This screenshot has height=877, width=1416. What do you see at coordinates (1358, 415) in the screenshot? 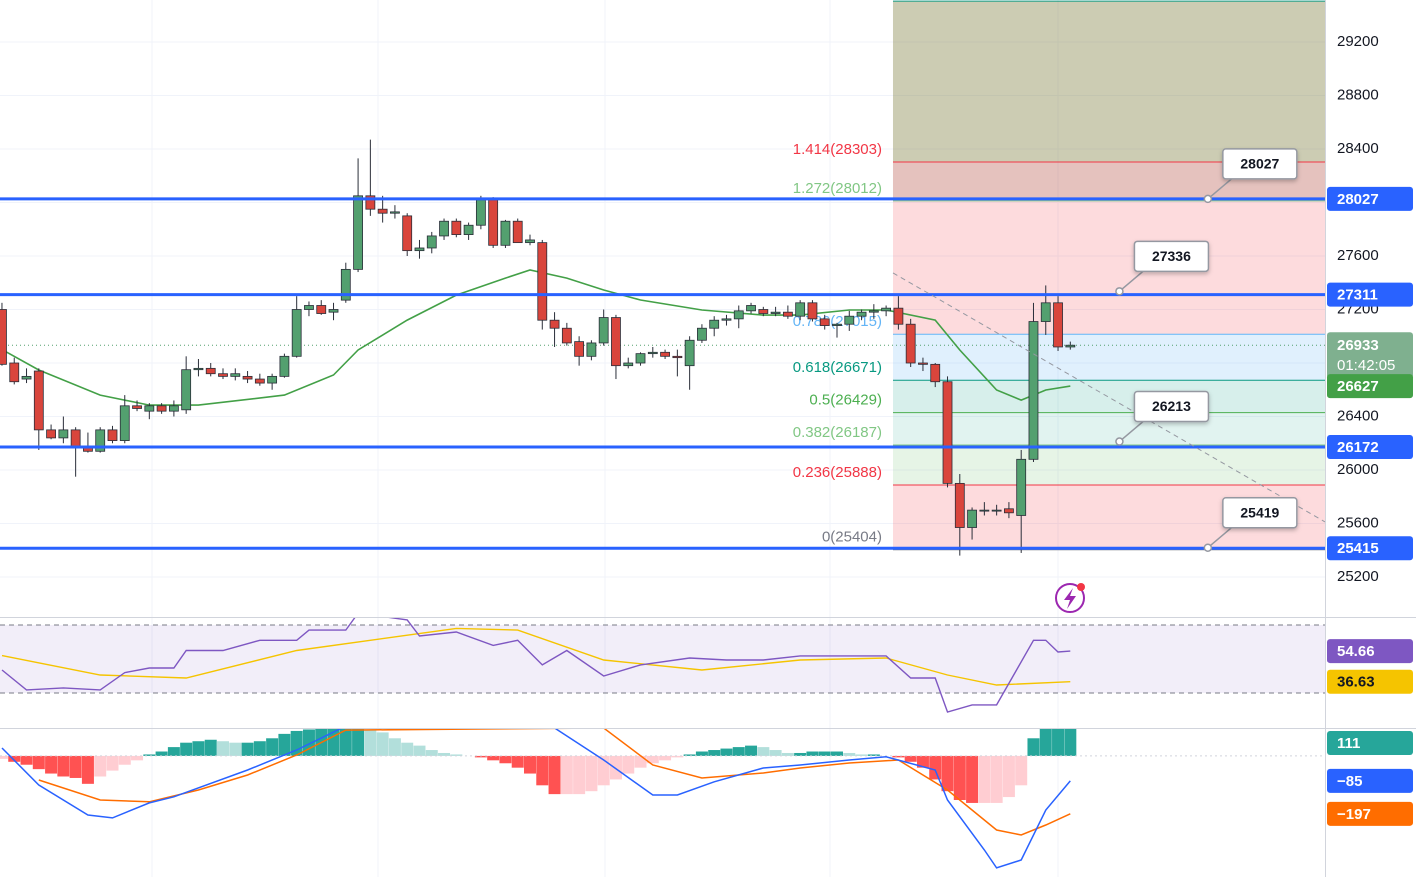
I see `y-tick-label: 26400` at bounding box center [1358, 415].